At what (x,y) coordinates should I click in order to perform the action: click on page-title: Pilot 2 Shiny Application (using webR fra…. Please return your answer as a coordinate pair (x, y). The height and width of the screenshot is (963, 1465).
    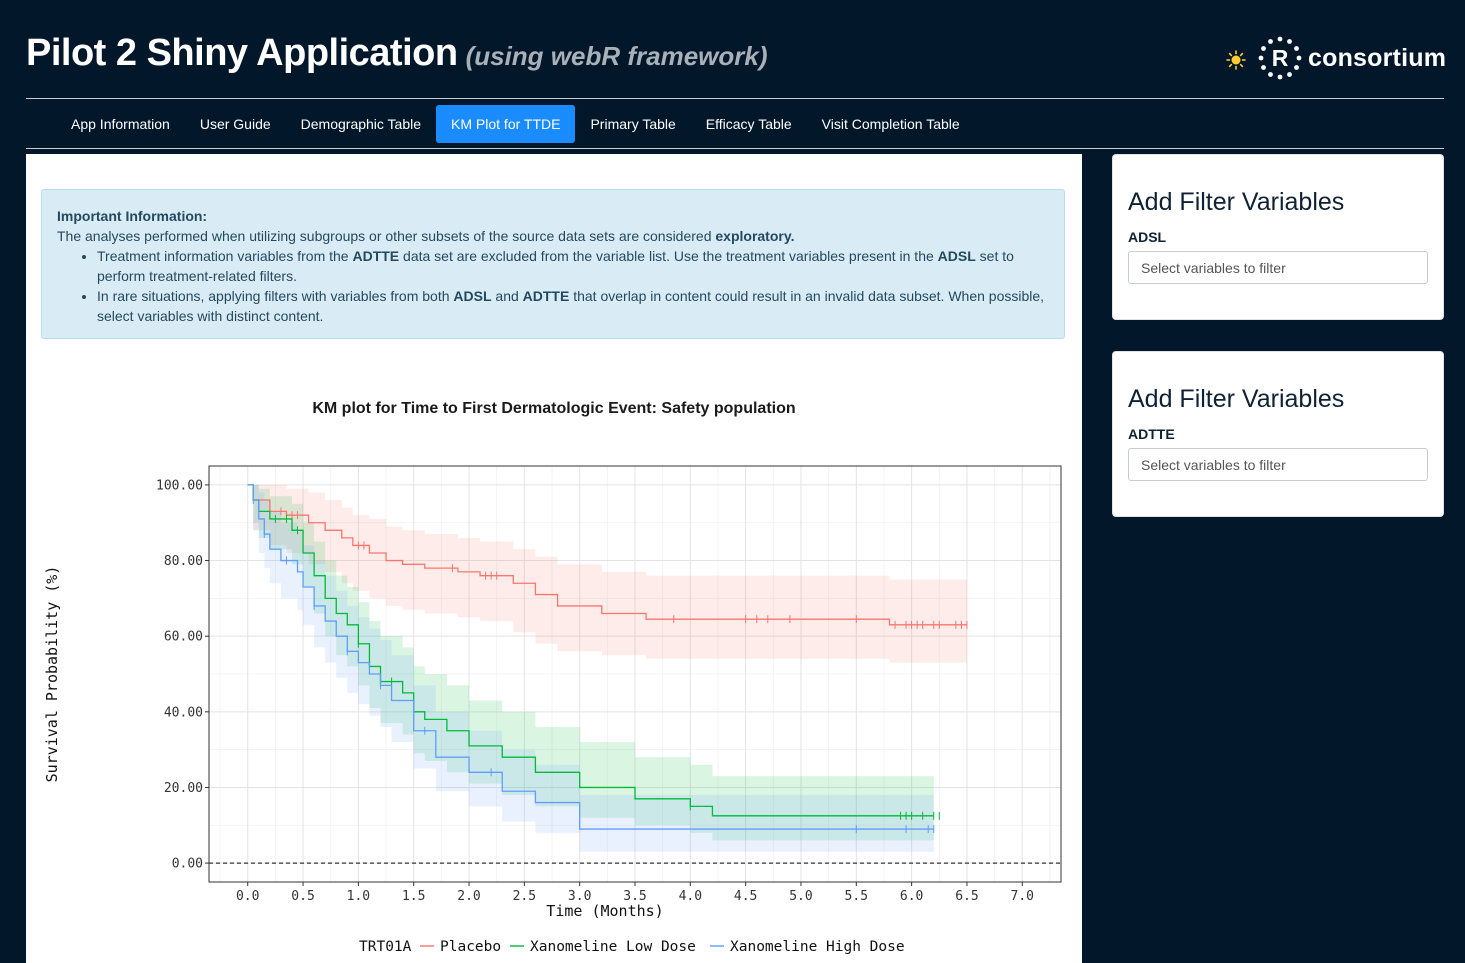
    Looking at the image, I should click on (397, 53).